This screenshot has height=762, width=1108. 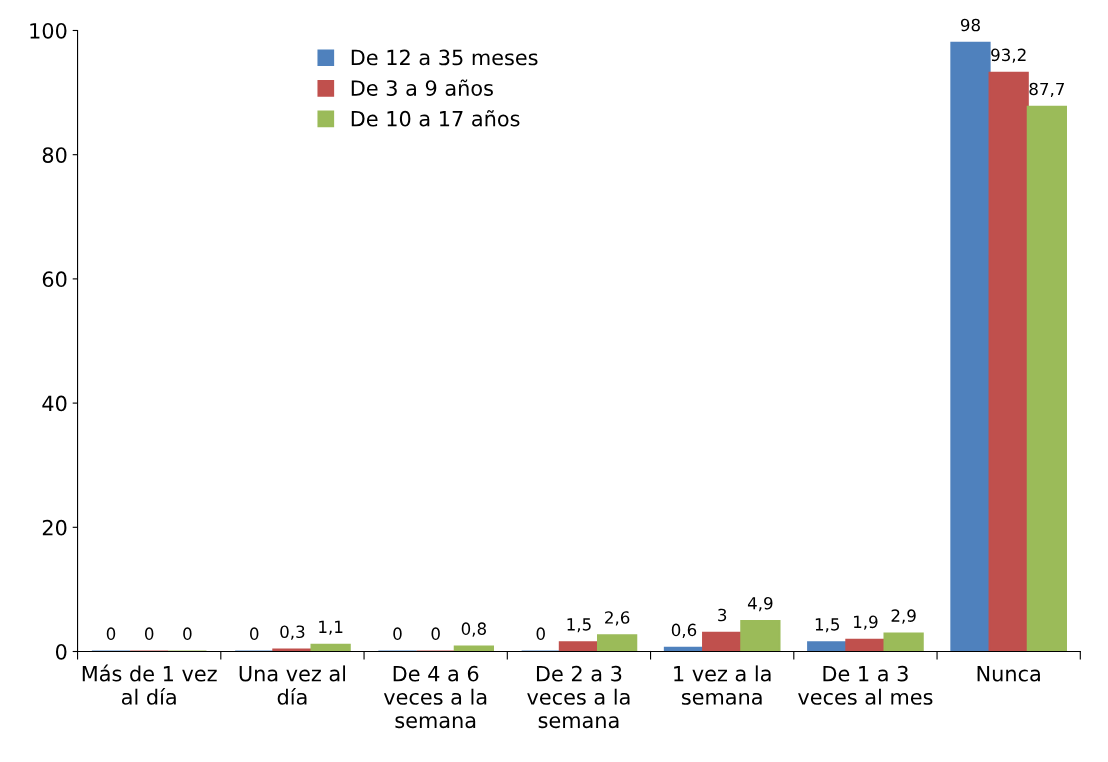 I want to click on y-tick-label: 80, so click(x=54, y=155).